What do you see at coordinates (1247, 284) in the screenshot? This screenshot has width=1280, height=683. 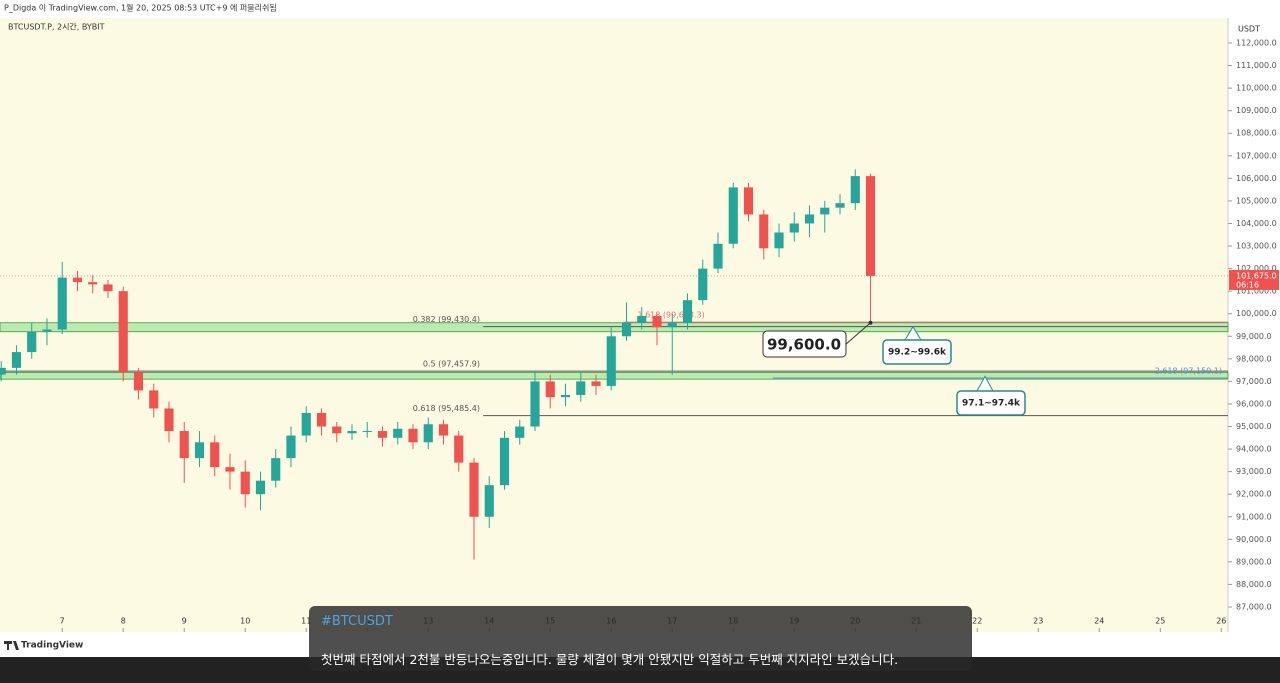 I see `countdown: 06:16` at bounding box center [1247, 284].